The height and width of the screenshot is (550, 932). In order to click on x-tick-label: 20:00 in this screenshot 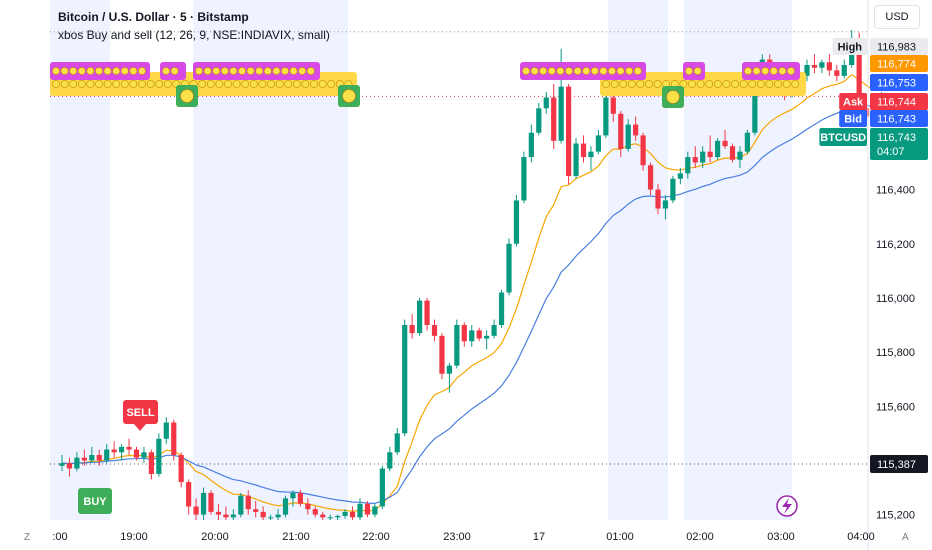, I will do `click(215, 537)`.